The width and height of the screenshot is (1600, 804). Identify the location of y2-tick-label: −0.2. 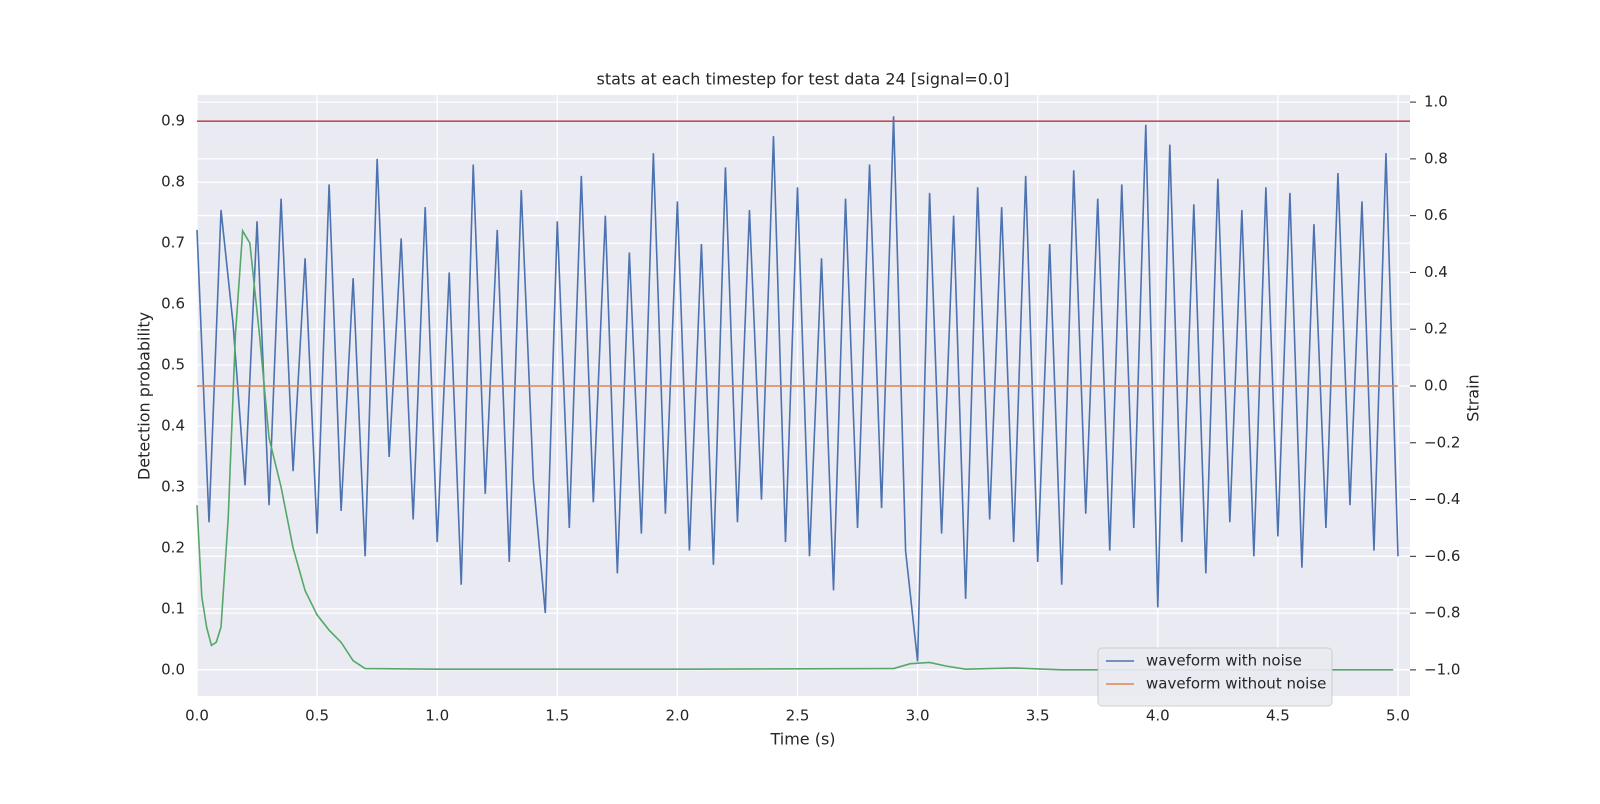
(1442, 442).